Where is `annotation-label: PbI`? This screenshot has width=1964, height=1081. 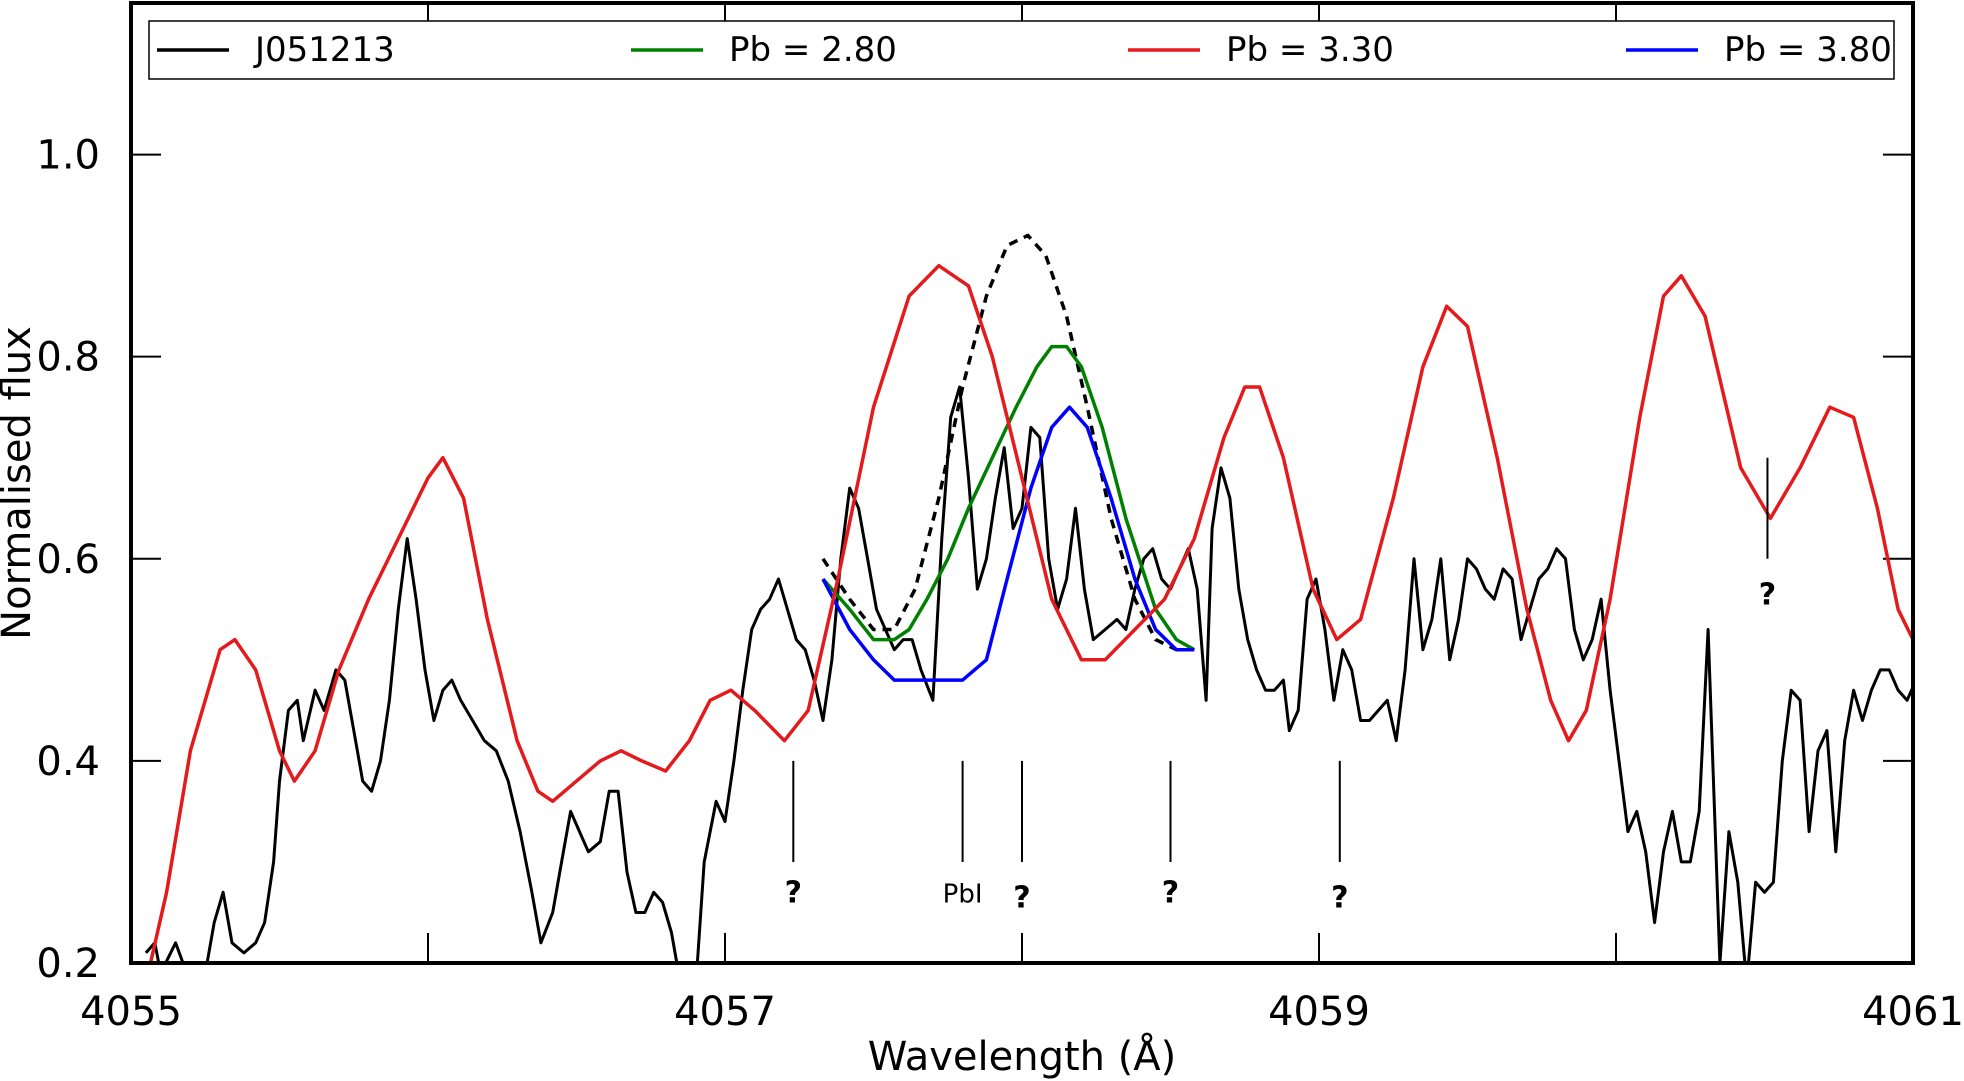 annotation-label: PbI is located at coordinates (963, 894).